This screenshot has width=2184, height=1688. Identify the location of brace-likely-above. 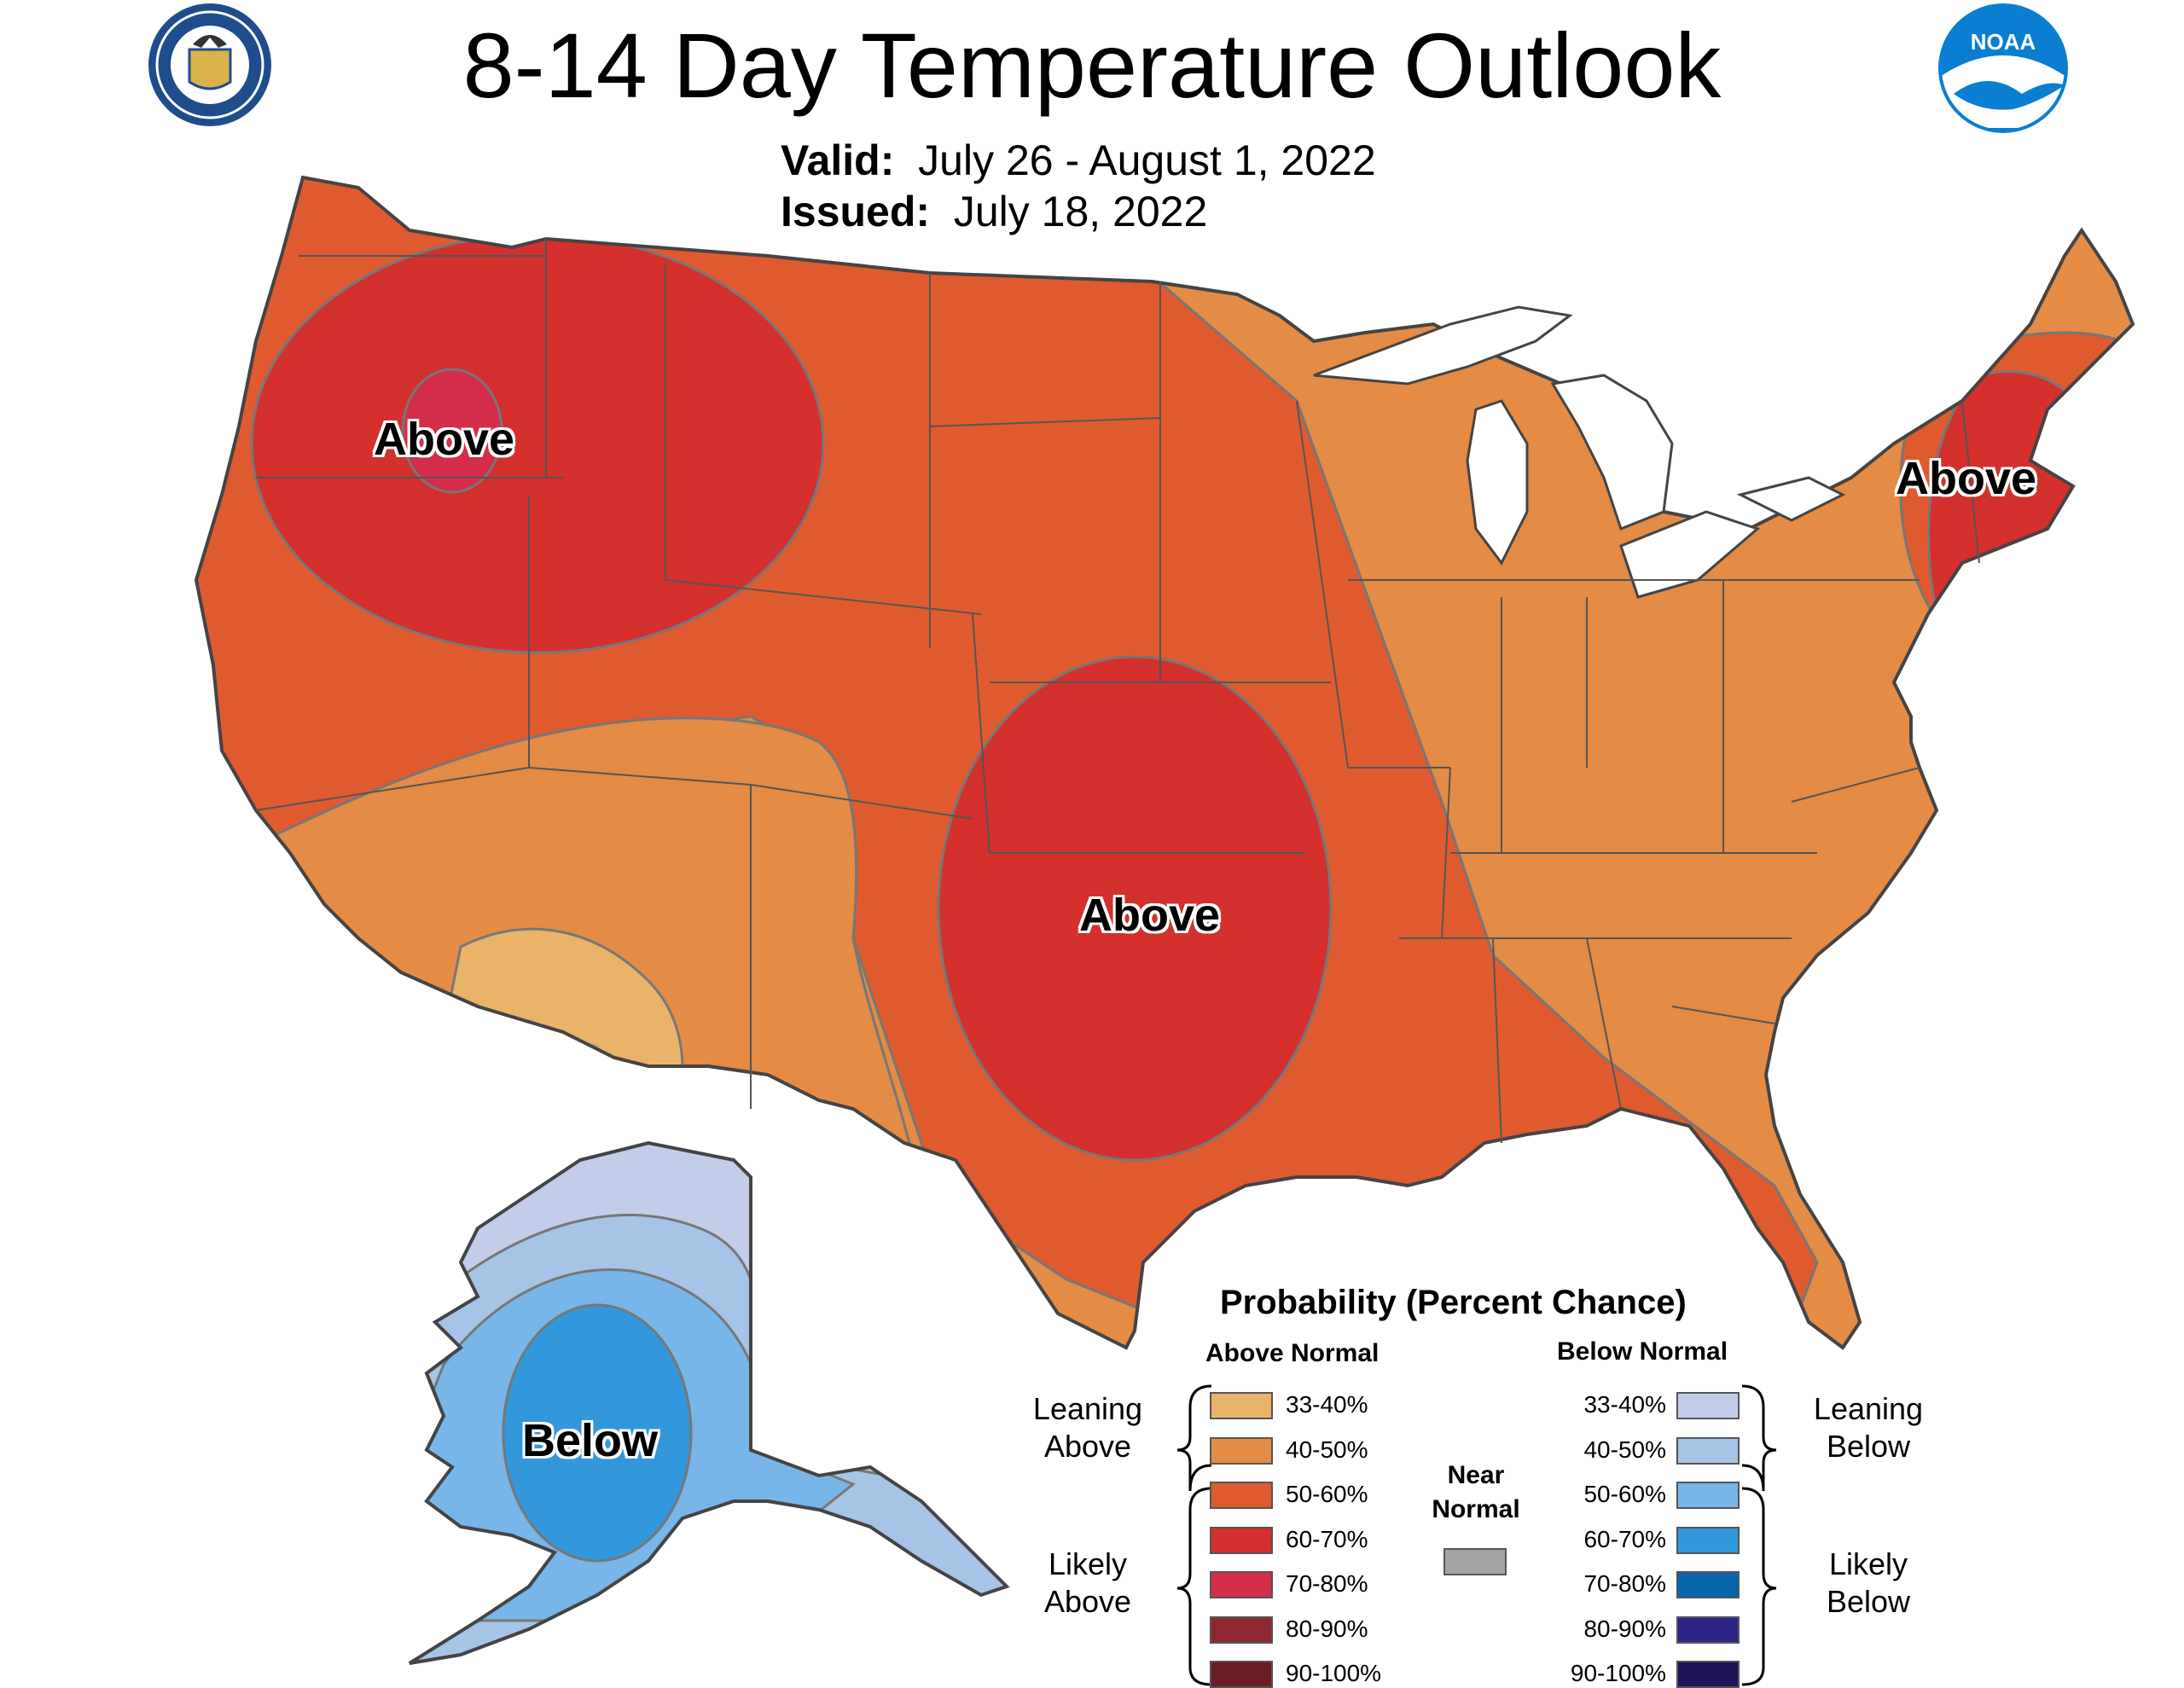
(1194, 1587).